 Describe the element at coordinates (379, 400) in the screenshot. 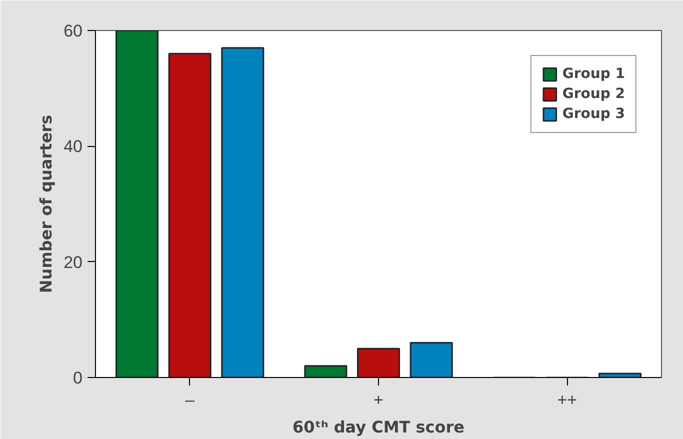

I see `x-tick-label: +` at that location.